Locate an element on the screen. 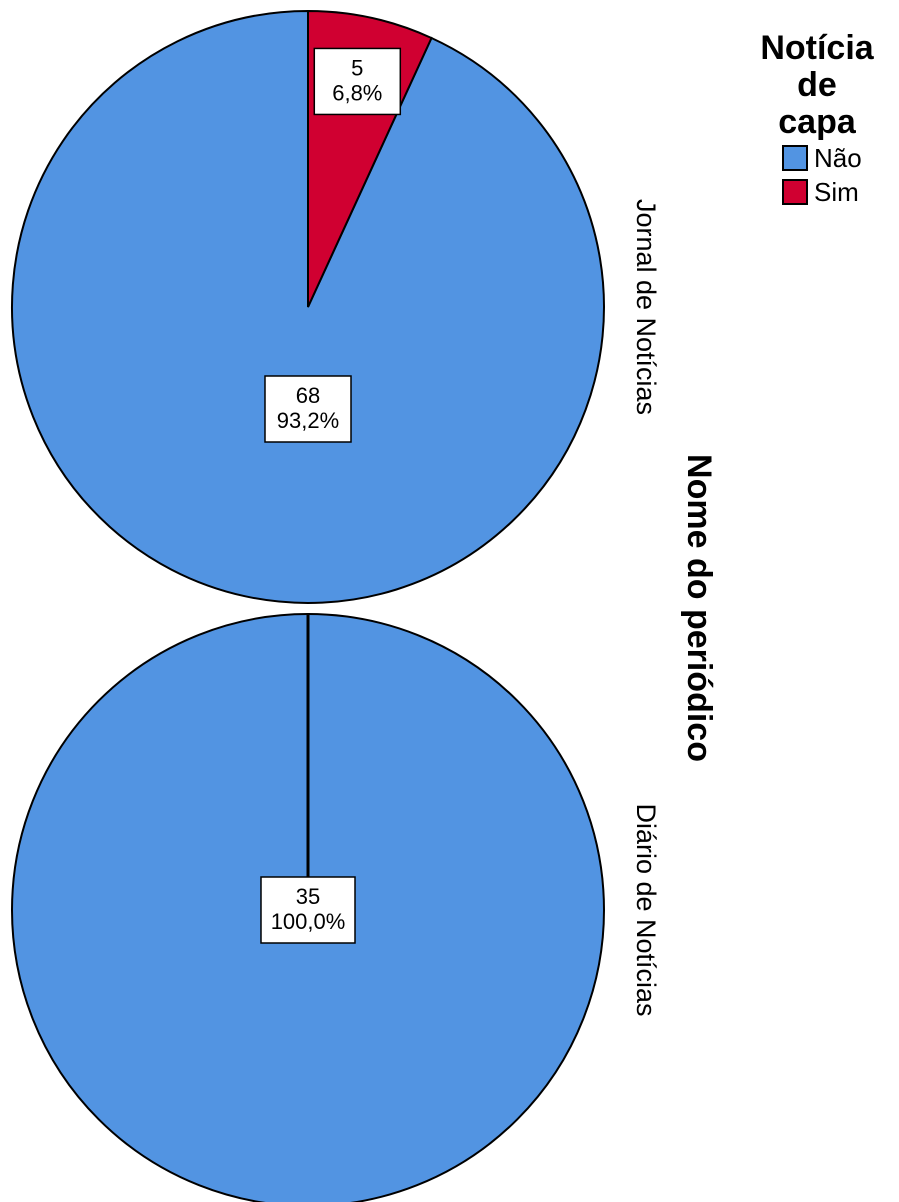 This screenshot has height=1202, width=899. data-label-count: 5 is located at coordinates (357, 67).